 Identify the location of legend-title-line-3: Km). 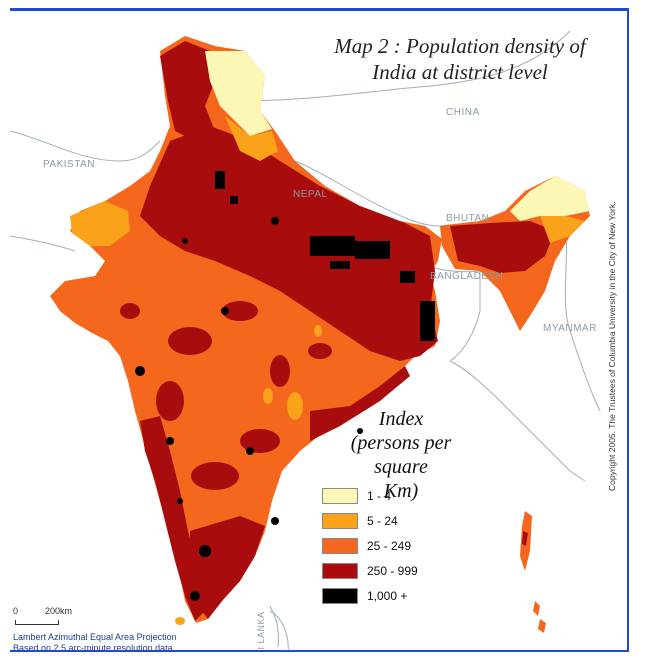
(401, 491).